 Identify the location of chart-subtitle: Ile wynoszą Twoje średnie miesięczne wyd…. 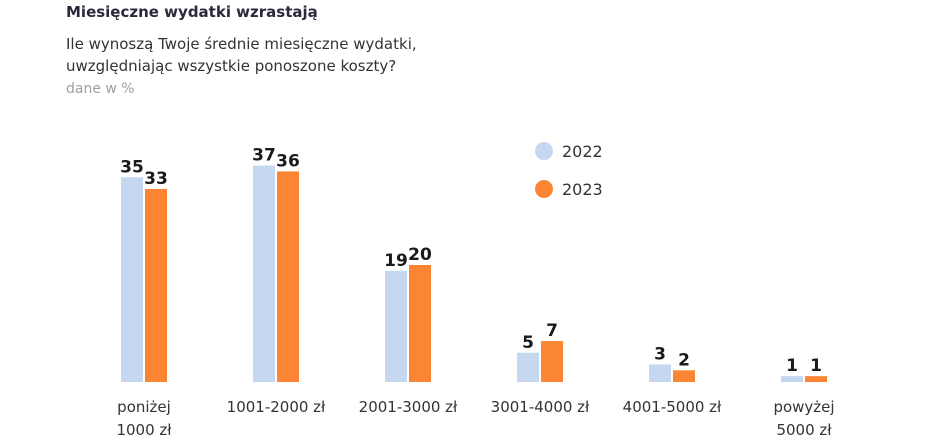
(296, 55).